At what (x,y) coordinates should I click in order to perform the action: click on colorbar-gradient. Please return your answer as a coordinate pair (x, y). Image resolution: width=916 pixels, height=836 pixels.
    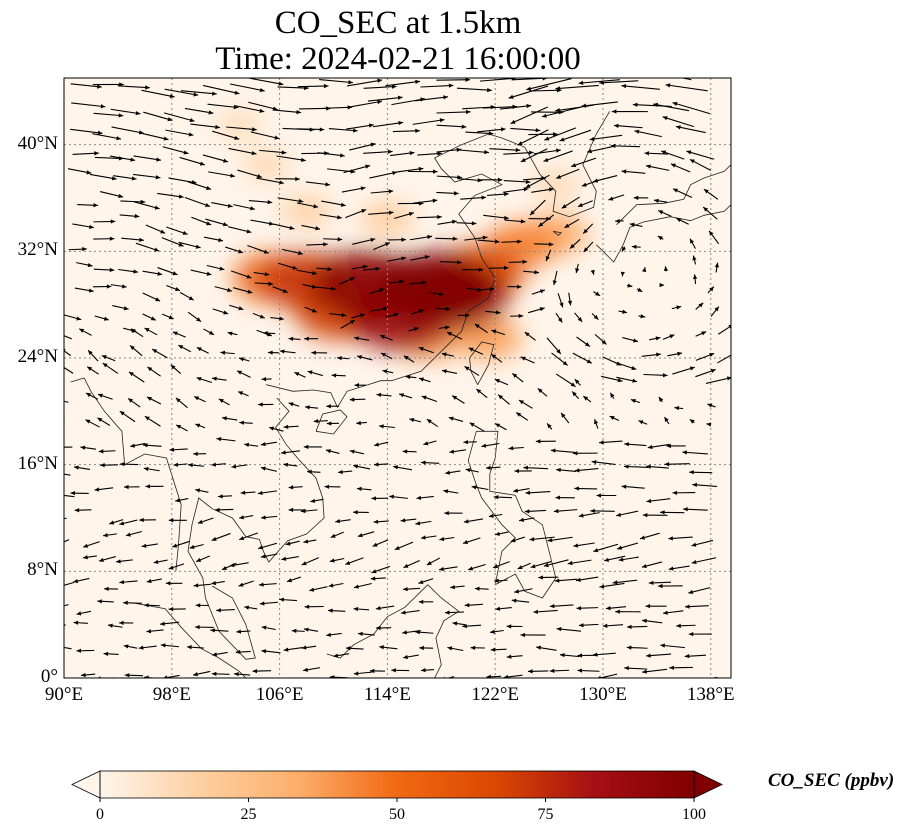
    Looking at the image, I should click on (397, 784).